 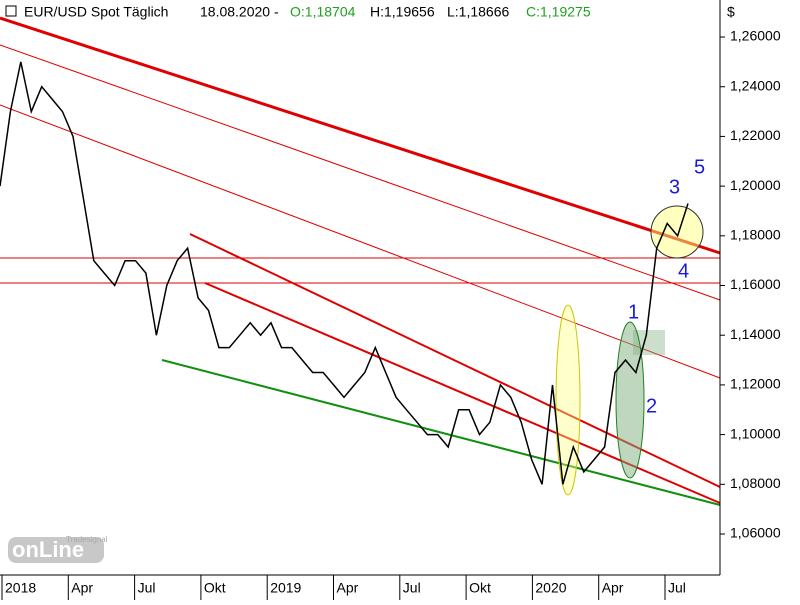 What do you see at coordinates (755, 433) in the screenshot?
I see `y-tick-label: 1,10000` at bounding box center [755, 433].